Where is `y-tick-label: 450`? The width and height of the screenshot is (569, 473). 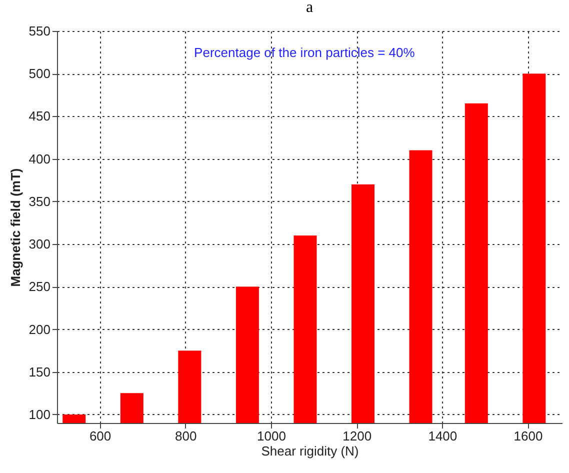
y-tick-label: 450 is located at coordinates (39, 116).